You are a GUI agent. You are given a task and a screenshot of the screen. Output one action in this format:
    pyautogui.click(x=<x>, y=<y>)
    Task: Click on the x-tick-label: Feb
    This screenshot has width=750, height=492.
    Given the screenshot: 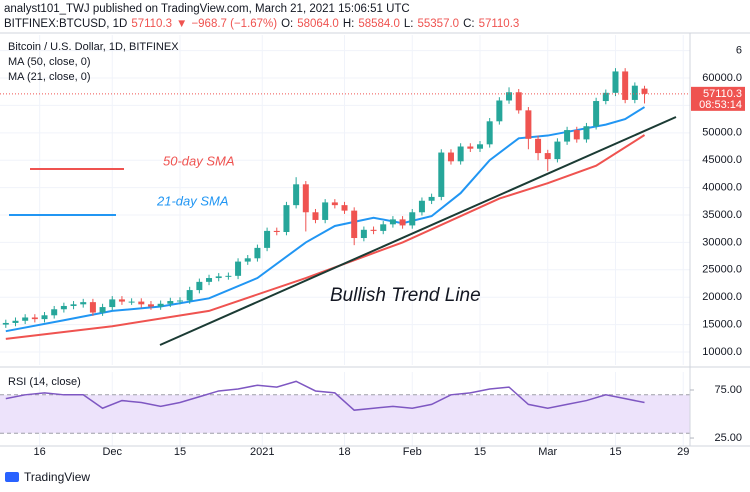 What is the action you would take?
    pyautogui.click(x=412, y=452)
    